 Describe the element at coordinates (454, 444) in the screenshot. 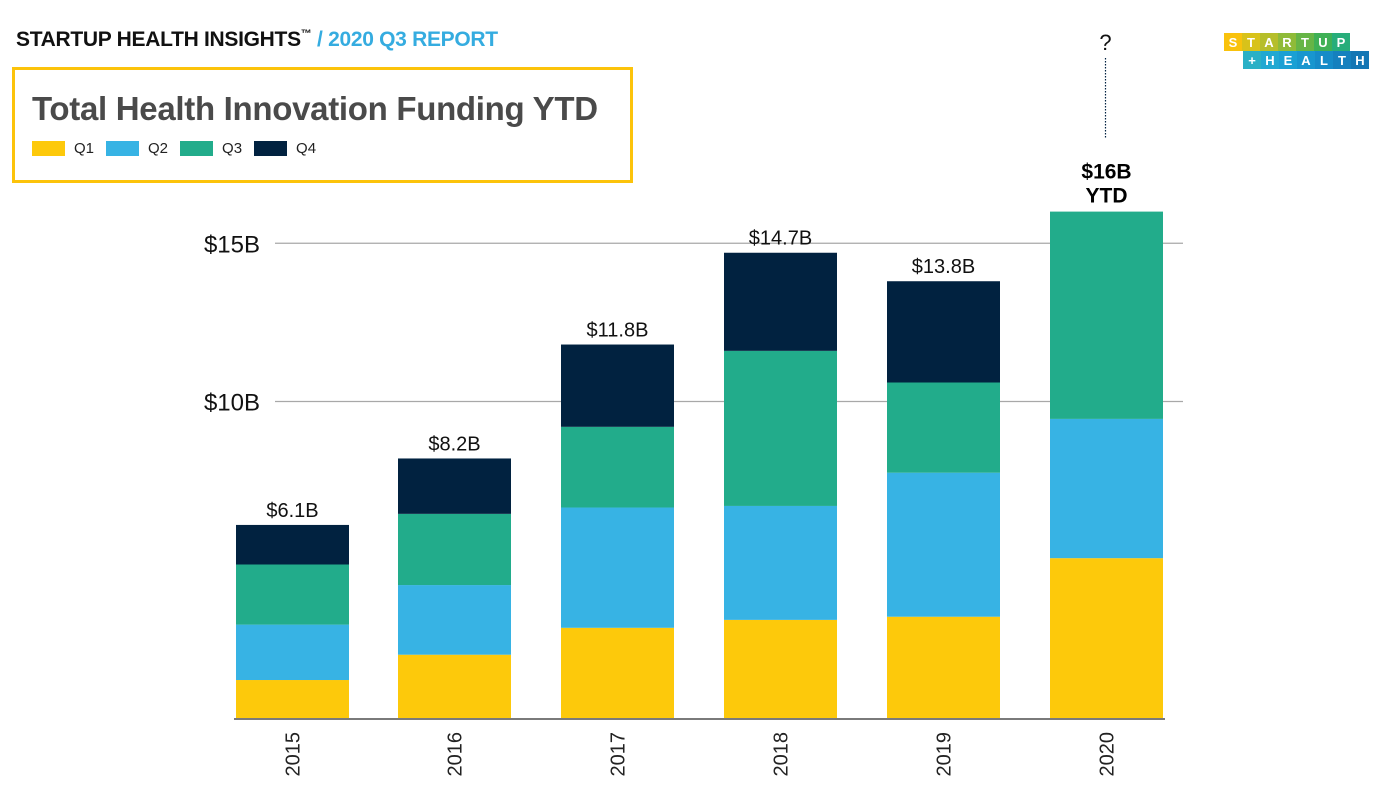

I see `total-label: $8.2B` at that location.